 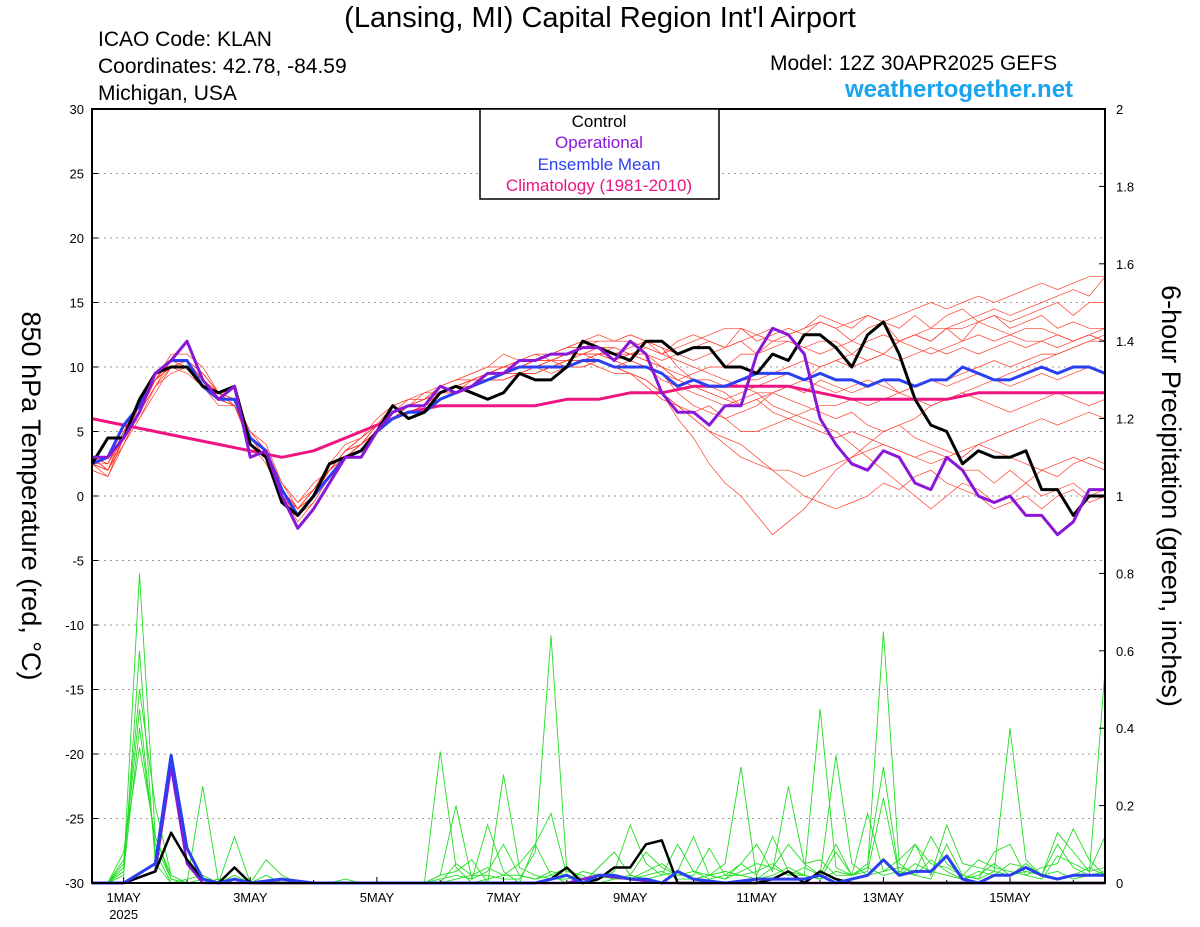 I want to click on right-tick-label: 1, so click(x=1119, y=496).